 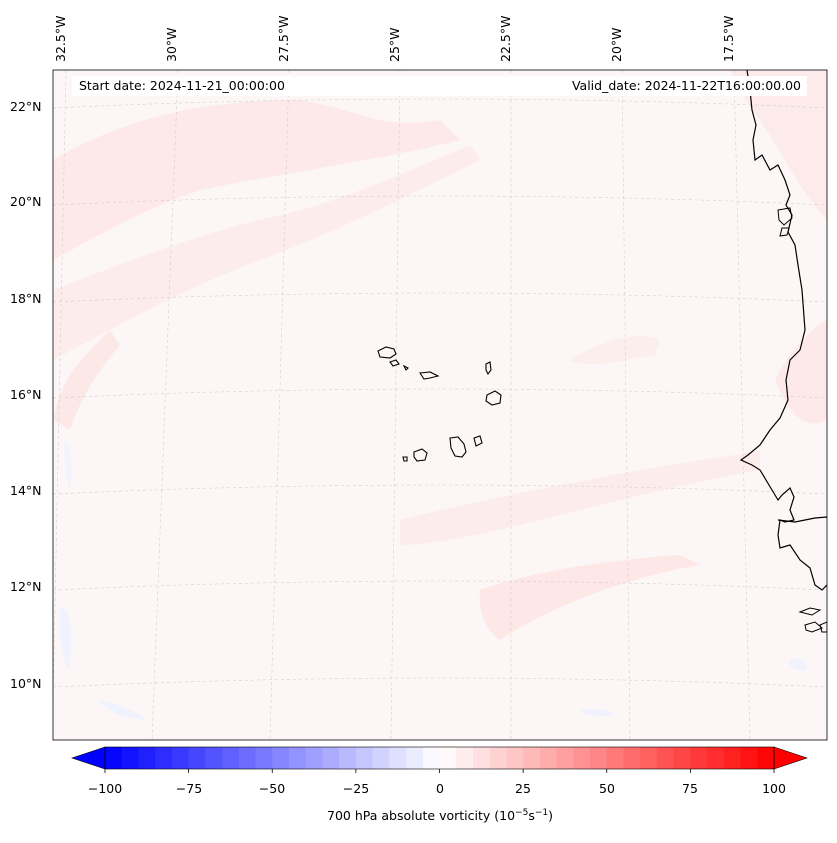 I want to click on island-sal, so click(x=488, y=368).